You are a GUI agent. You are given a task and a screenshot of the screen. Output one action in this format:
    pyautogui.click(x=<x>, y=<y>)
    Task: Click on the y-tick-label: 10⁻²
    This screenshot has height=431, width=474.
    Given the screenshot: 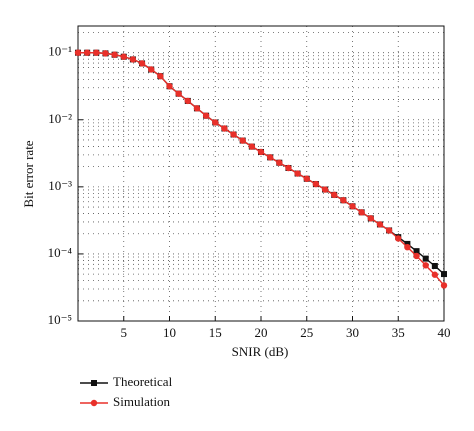 What is the action you would take?
    pyautogui.click(x=60, y=118)
    